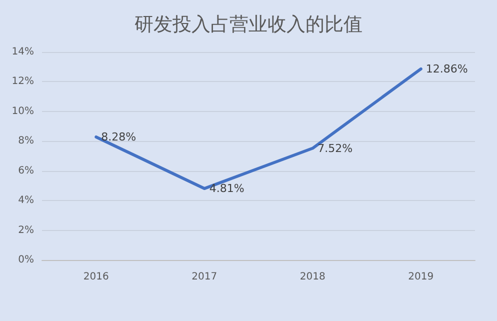 The height and width of the screenshot is (321, 497). I want to click on data-label: 4.81%, so click(226, 189).